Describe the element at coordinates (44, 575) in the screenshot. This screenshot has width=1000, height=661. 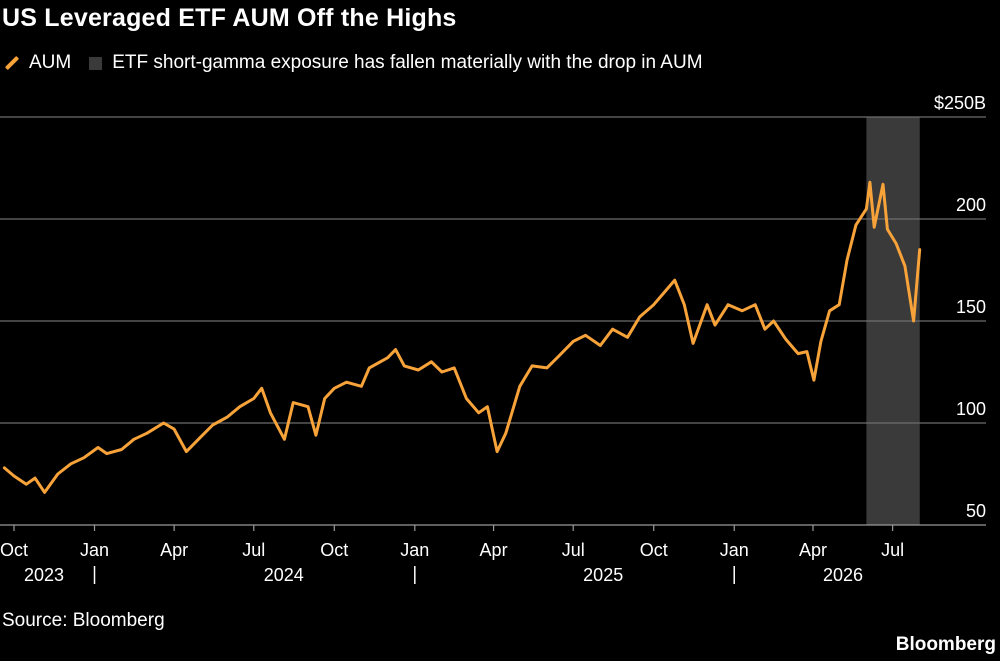
I see `x-year-label: 2023` at that location.